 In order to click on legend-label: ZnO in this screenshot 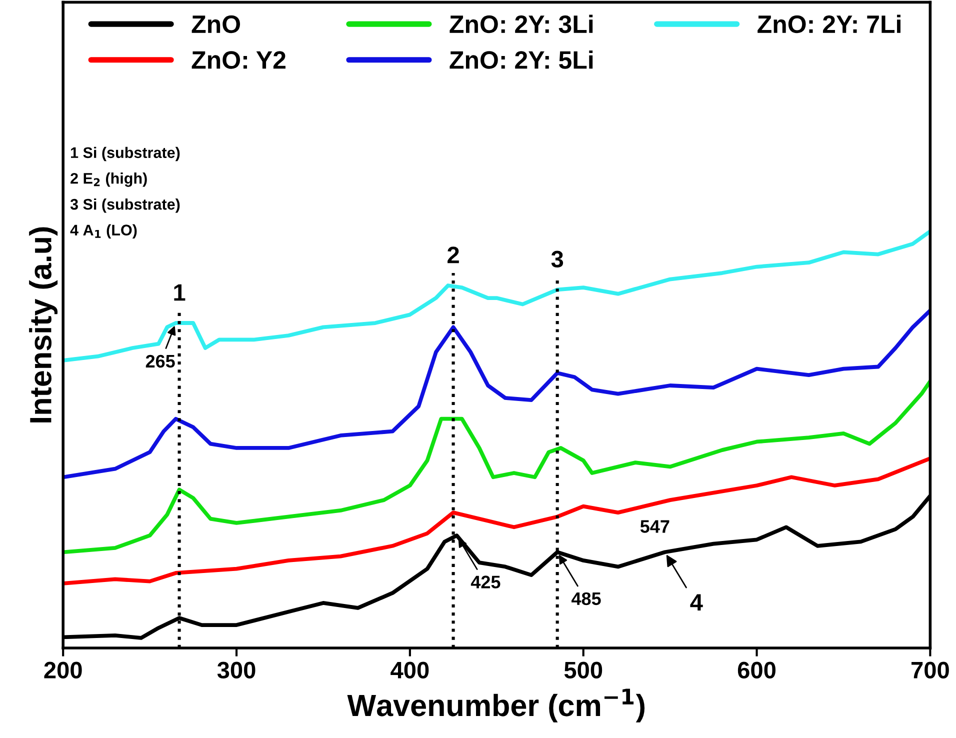, I will do `click(216, 24)`.